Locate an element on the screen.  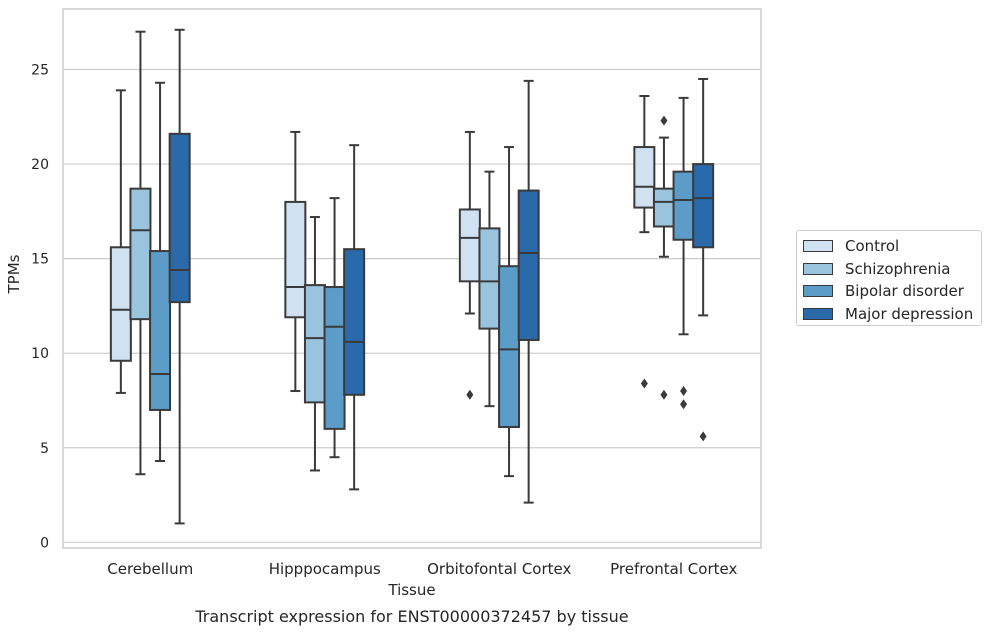
legend-swatch-major-depression is located at coordinates (818, 313).